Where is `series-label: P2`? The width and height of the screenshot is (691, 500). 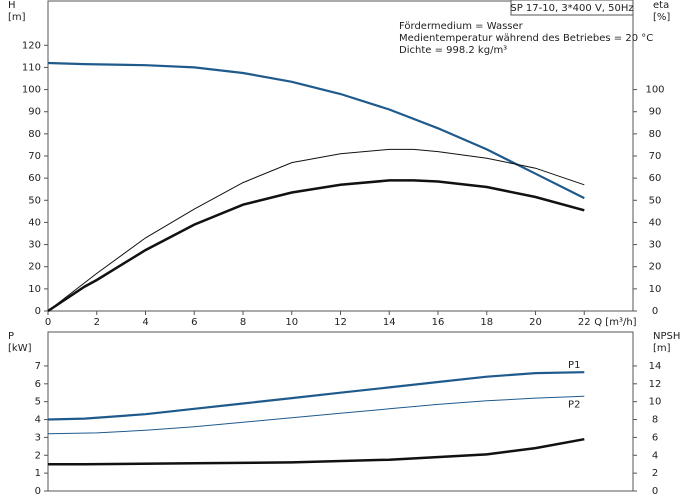 series-label: P2 is located at coordinates (574, 404).